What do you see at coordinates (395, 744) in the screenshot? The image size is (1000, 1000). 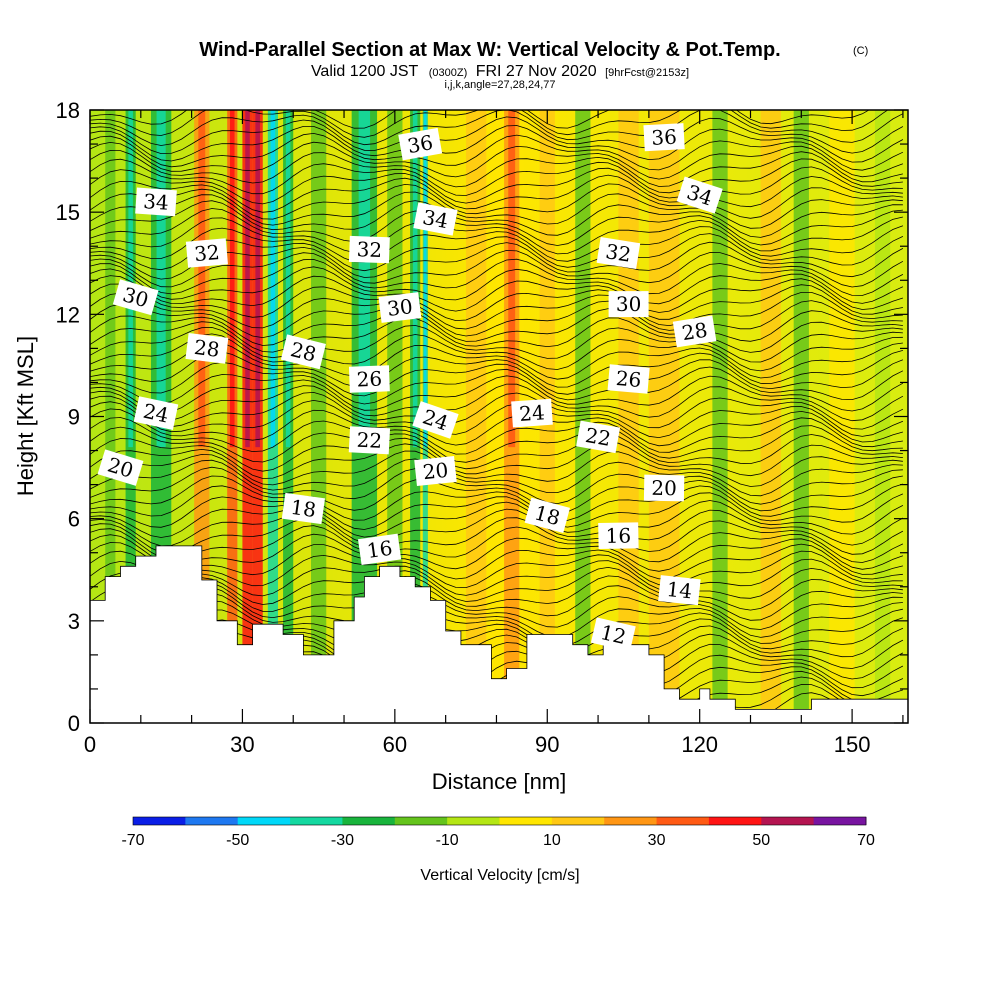 I see `x-tick-label: 60` at bounding box center [395, 744].